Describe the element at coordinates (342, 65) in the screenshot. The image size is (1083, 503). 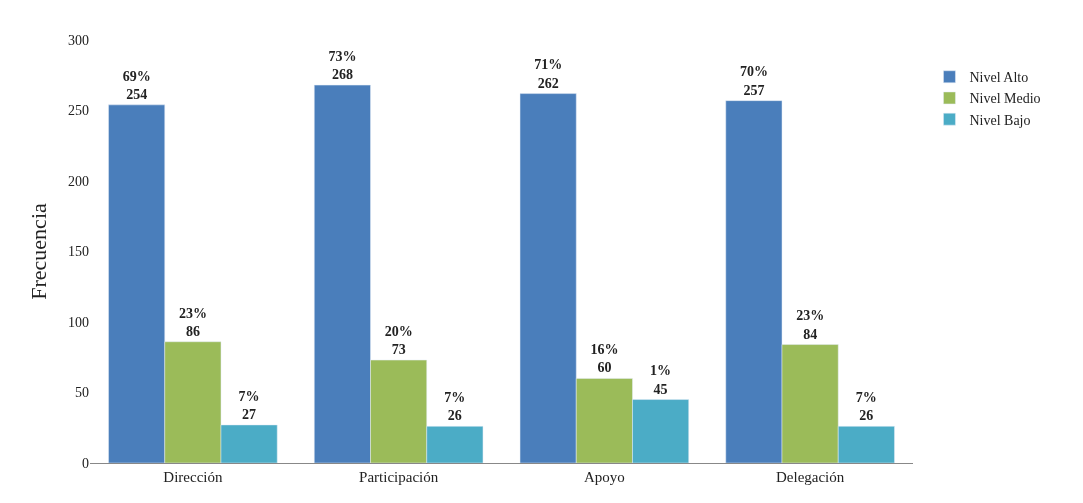
I see `data-label: 73% 268` at that location.